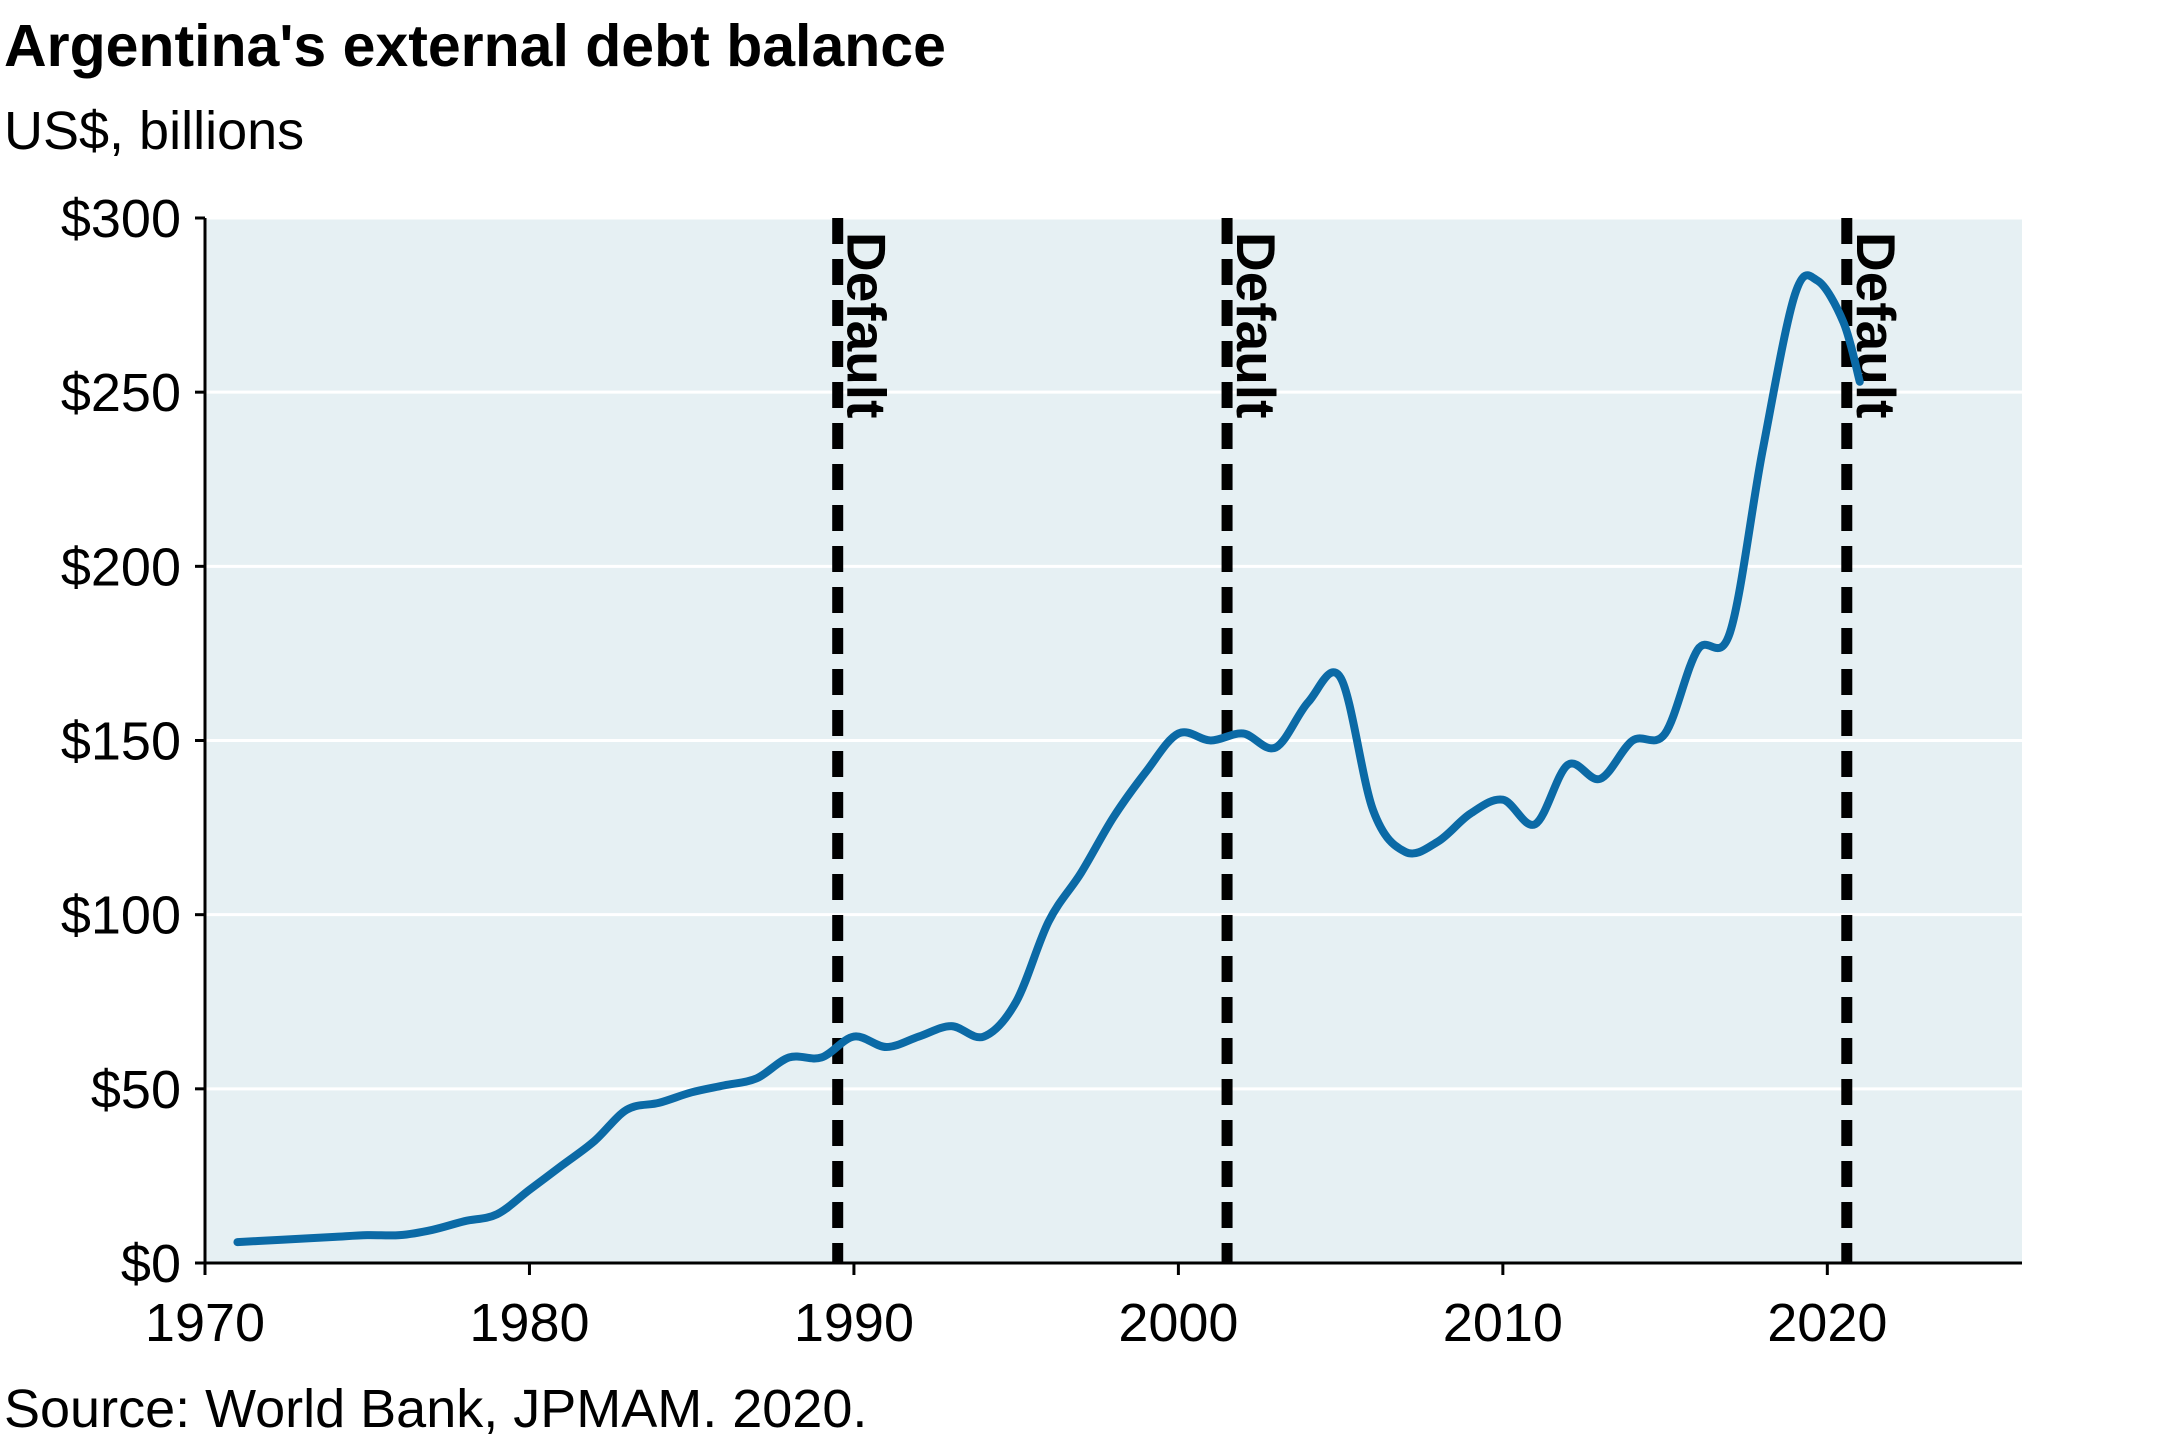  What do you see at coordinates (136, 1090) in the screenshot?
I see `y-tick-label: $50` at bounding box center [136, 1090].